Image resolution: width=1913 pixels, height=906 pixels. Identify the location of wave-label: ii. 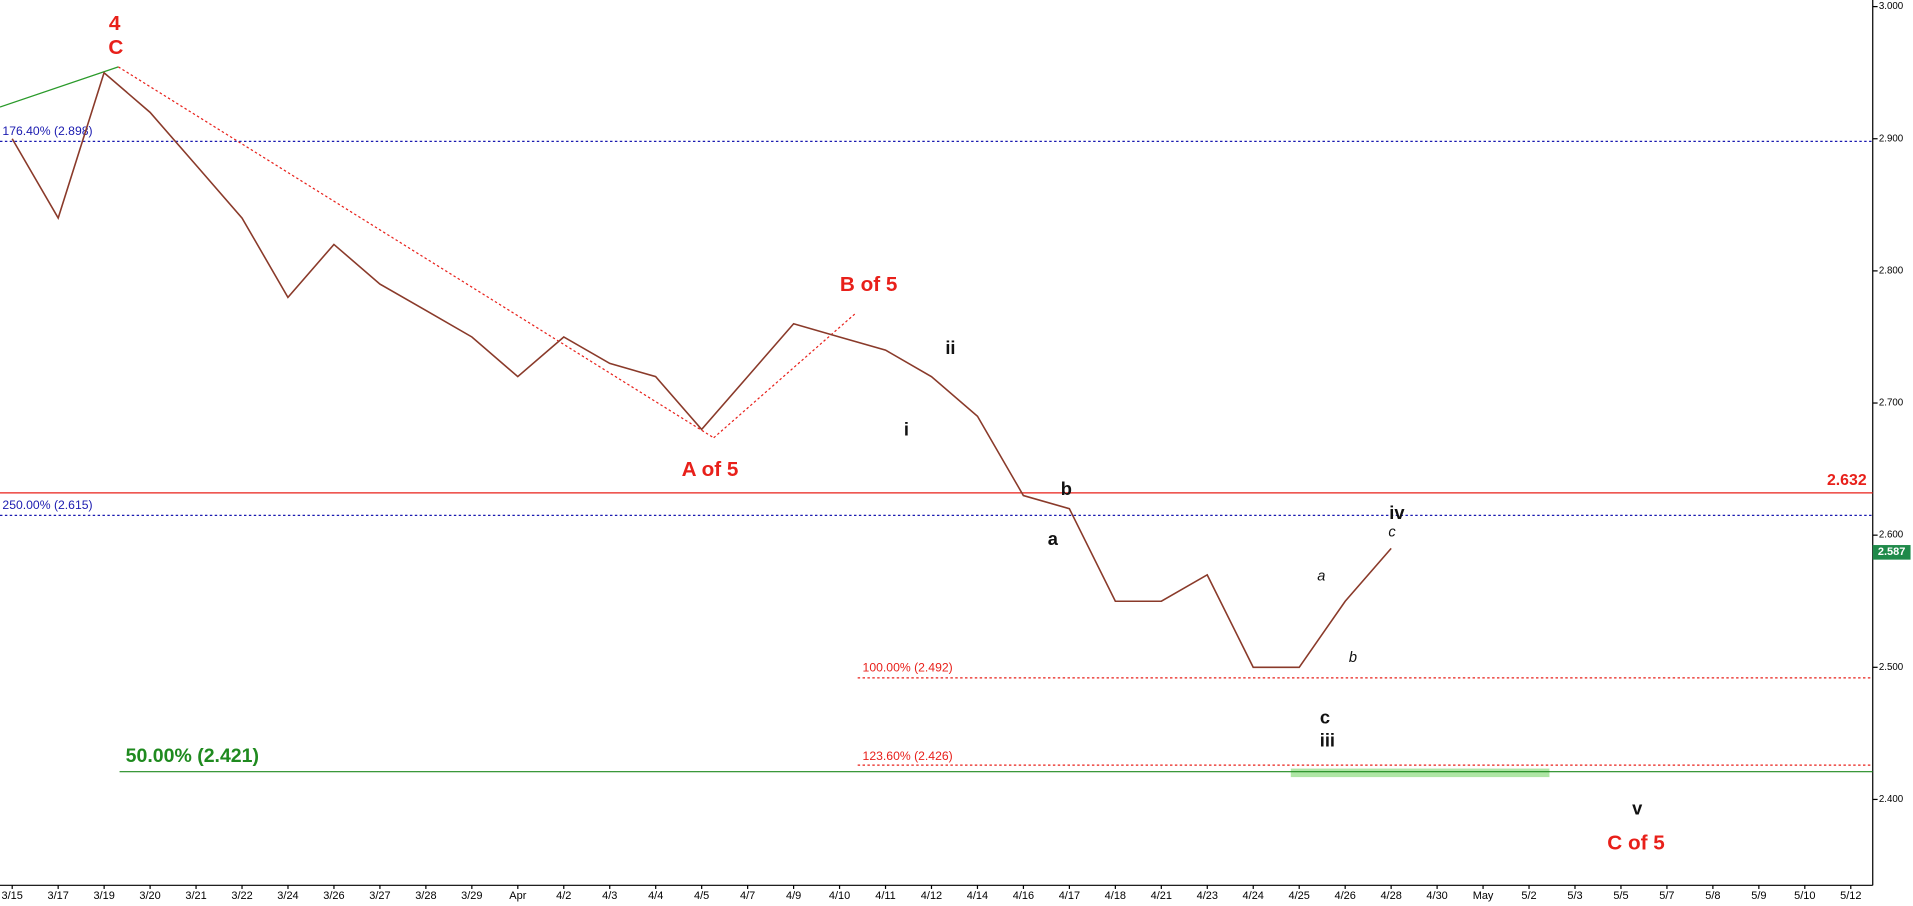
(950, 347).